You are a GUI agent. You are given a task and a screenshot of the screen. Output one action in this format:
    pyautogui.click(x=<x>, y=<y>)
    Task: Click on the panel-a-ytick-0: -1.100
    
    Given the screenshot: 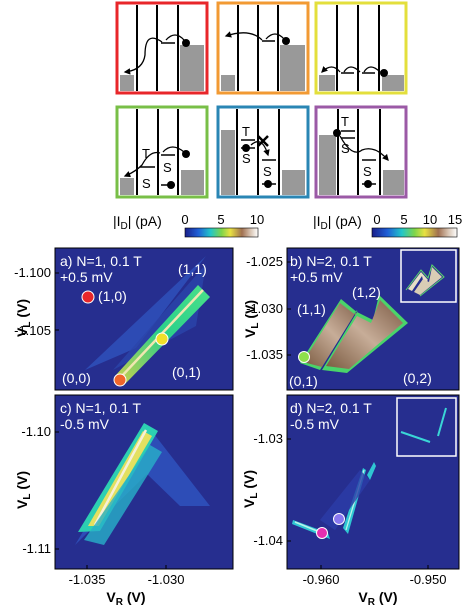 What is the action you would take?
    pyautogui.click(x=32, y=272)
    